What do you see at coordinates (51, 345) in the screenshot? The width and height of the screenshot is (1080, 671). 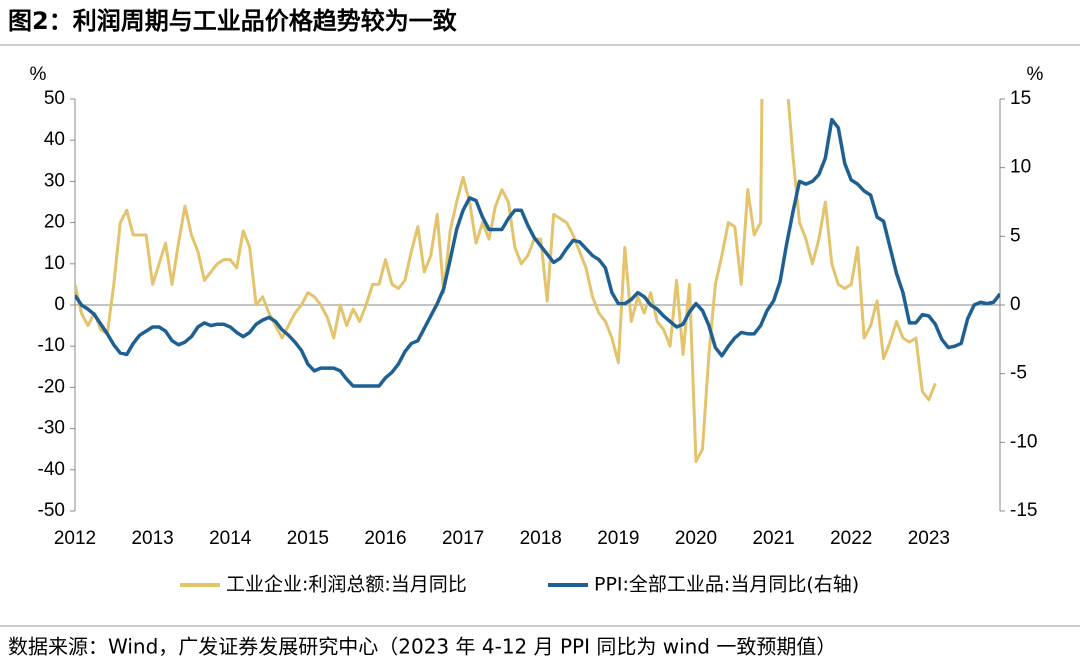 I see `y-tick-label: -10` at bounding box center [51, 345].